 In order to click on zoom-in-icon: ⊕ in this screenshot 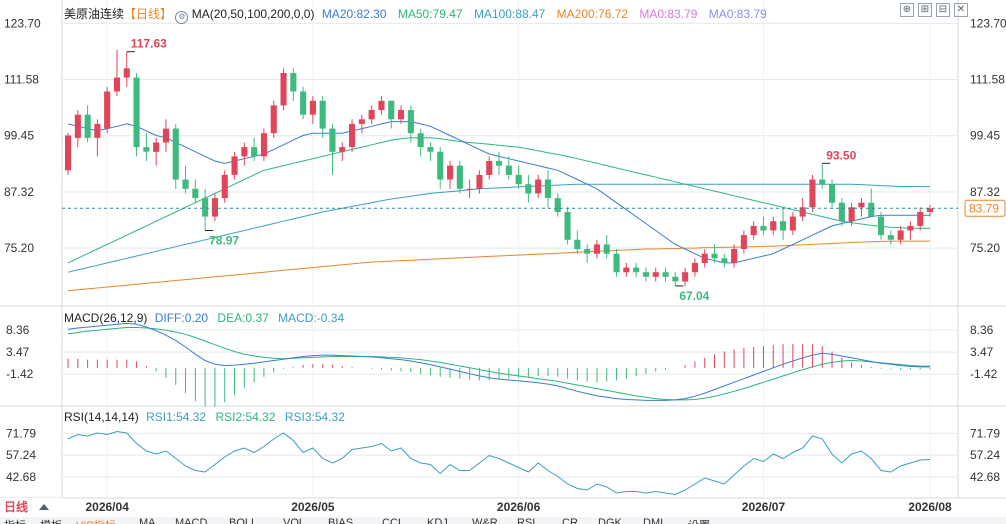, I will do `click(907, 10)`.